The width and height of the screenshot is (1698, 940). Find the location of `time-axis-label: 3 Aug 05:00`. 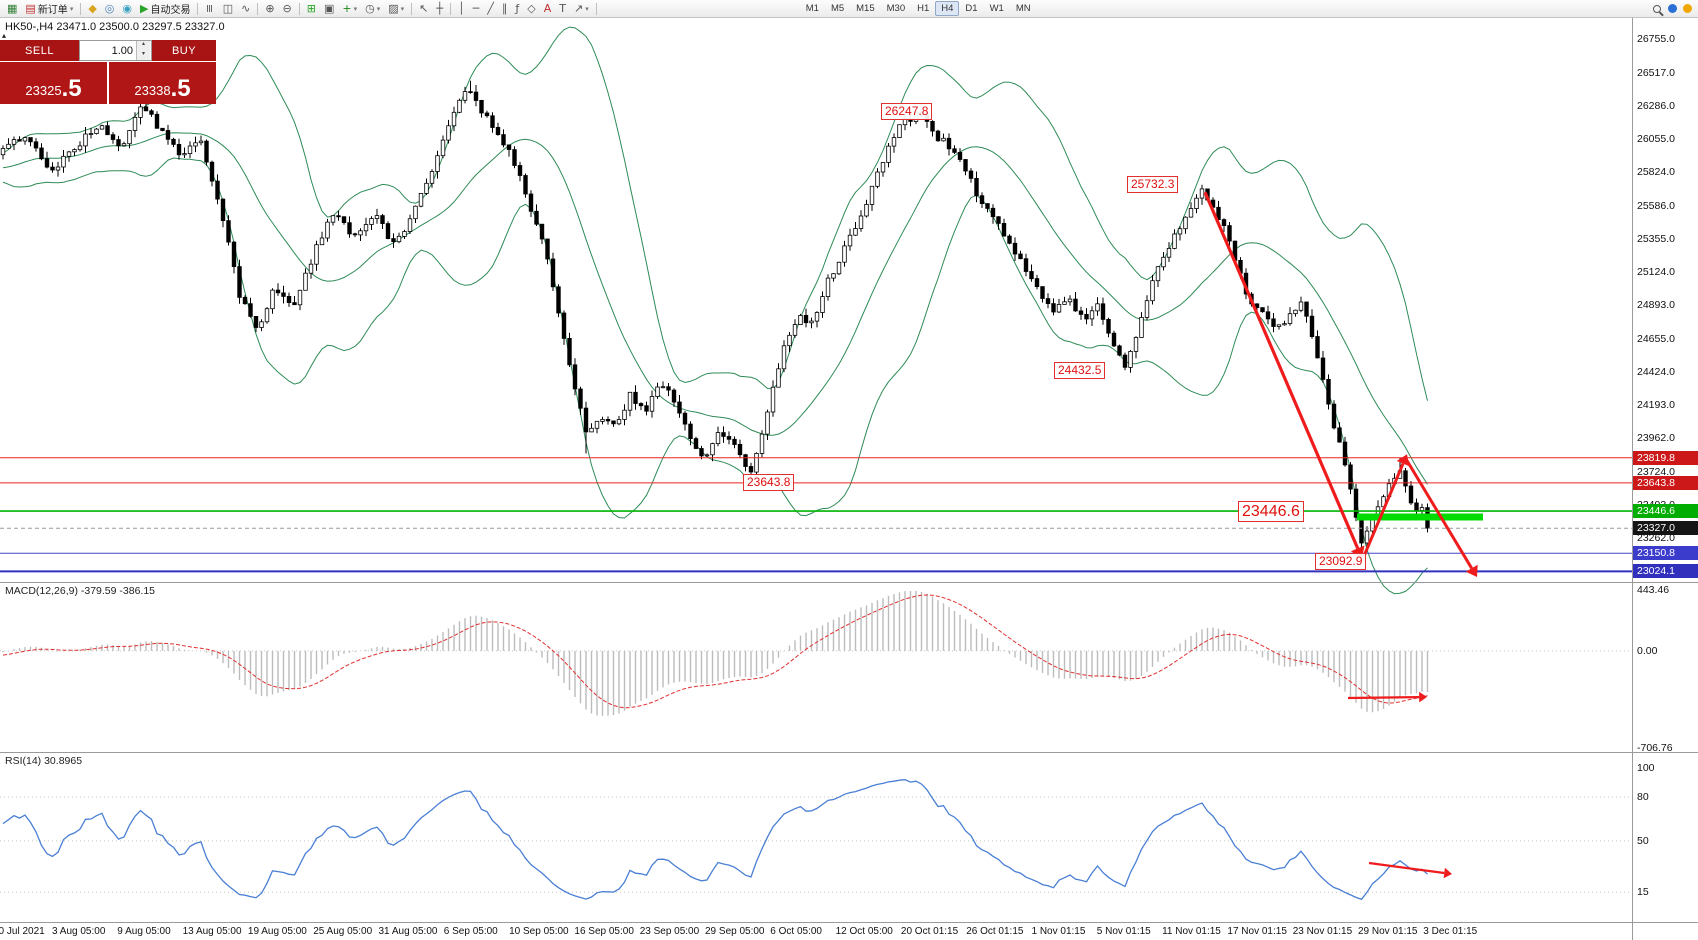

time-axis-label: 3 Aug 05:00 is located at coordinates (79, 931).